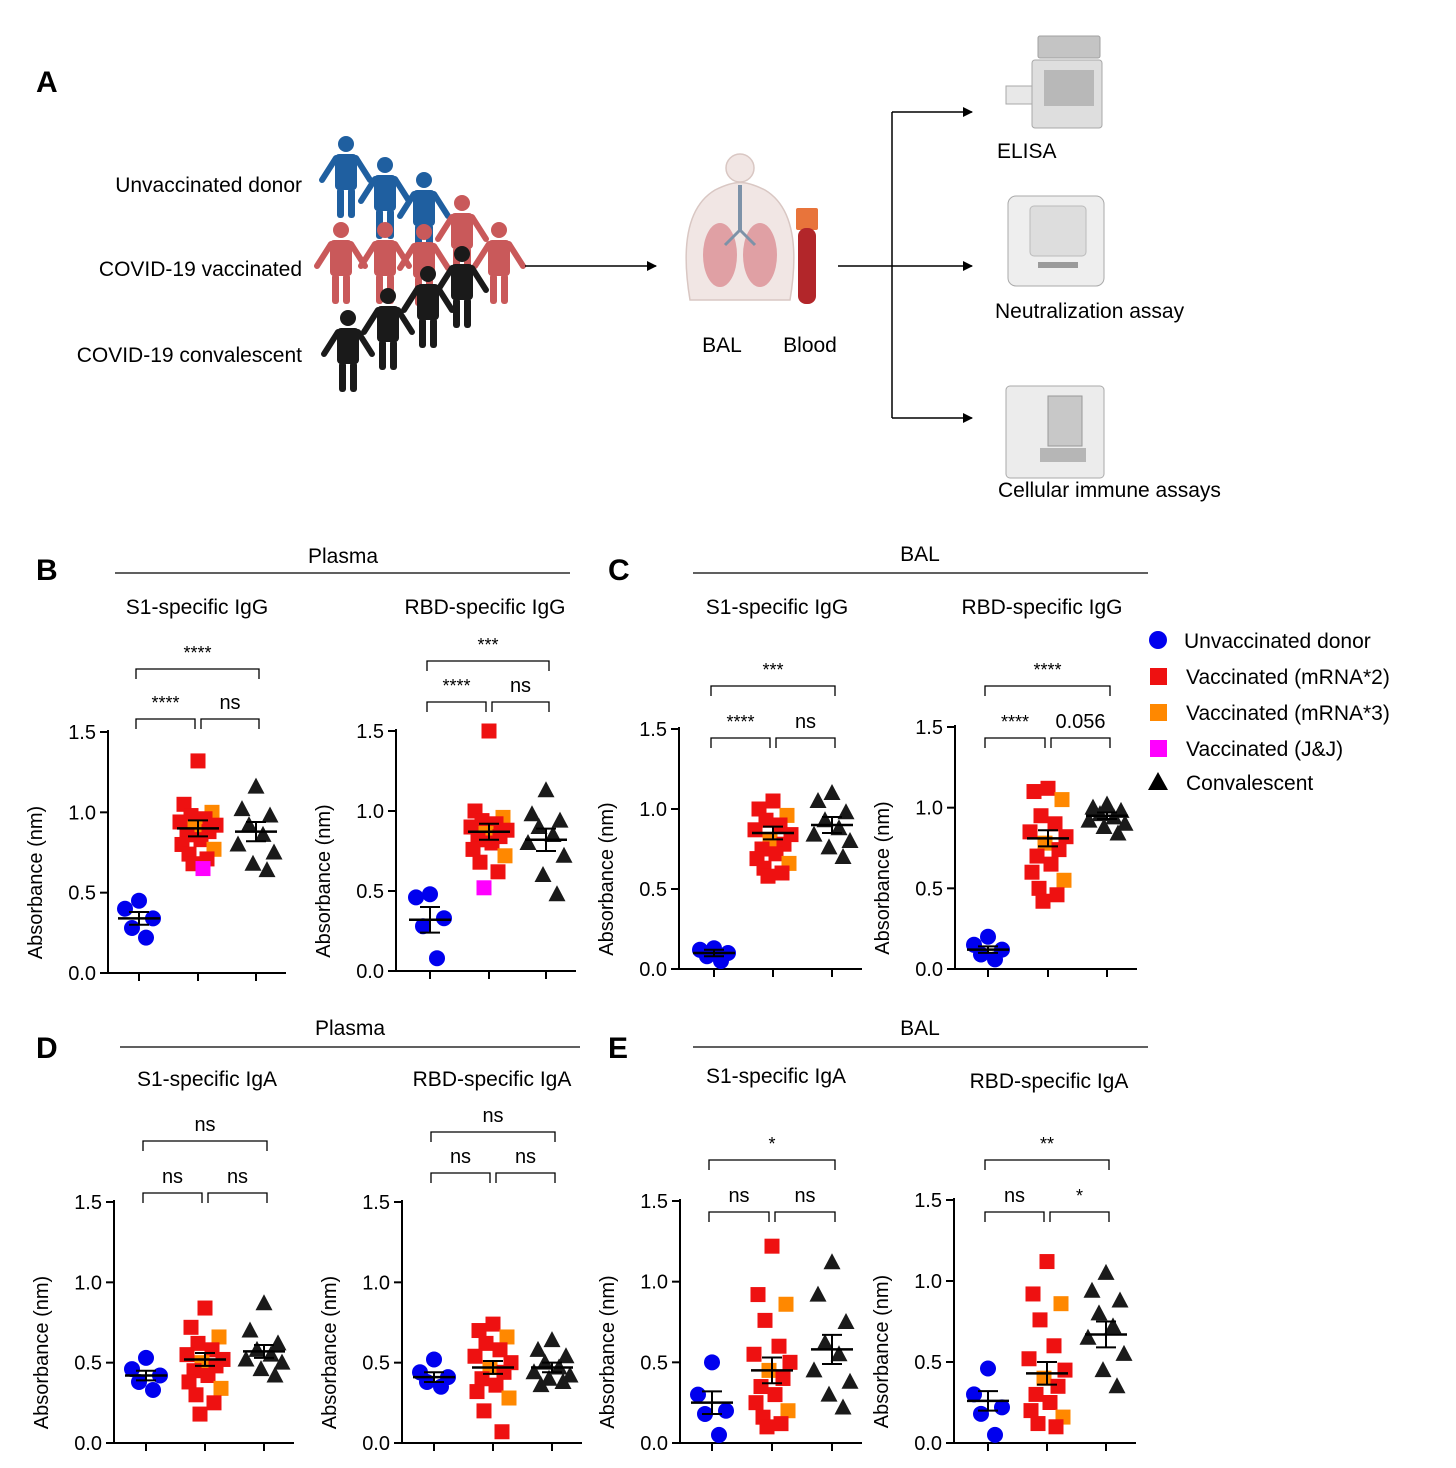 This screenshot has width=1456, height=1468. I want to click on cellular-machine-icon, so click(1055, 432).